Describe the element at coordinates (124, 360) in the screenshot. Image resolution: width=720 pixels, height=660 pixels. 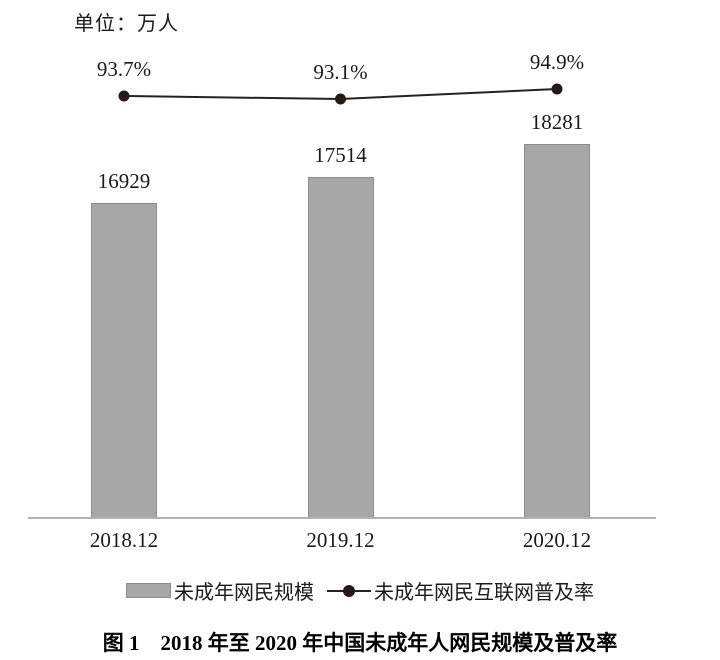
I see `bar-2018.12` at that location.